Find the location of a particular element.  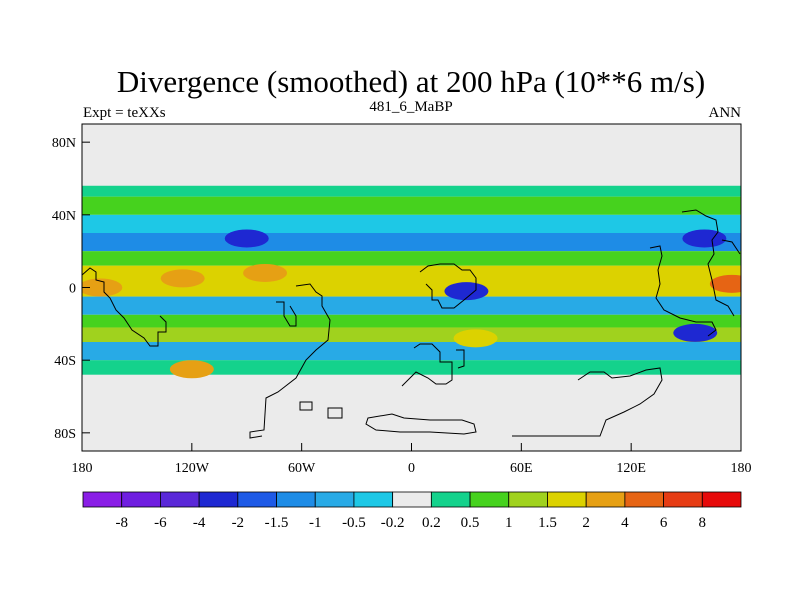

coastline-australia is located at coordinates (587, 402).